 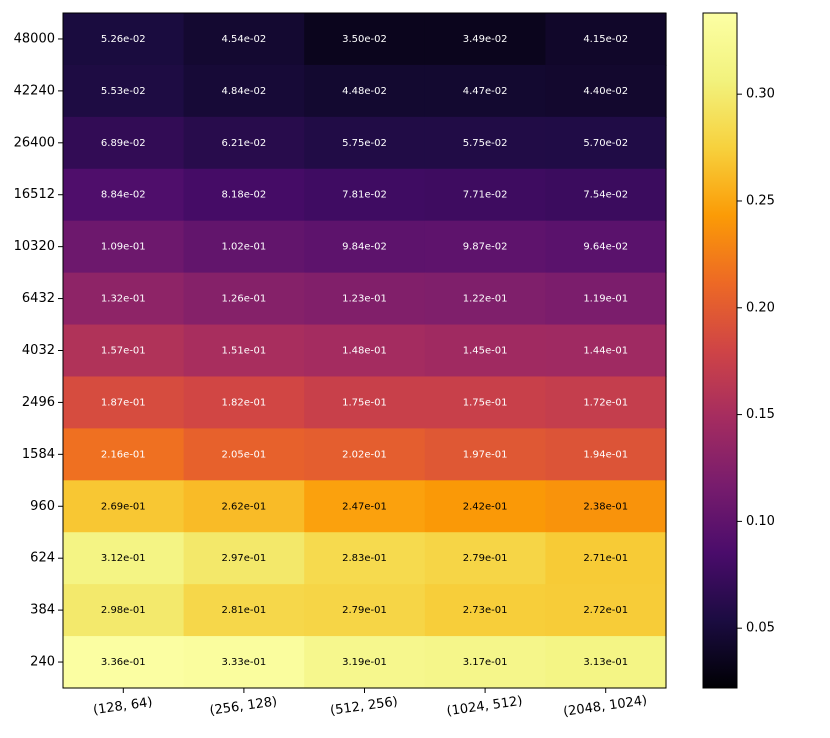 I want to click on colorbar-tick-label: 0.30, so click(x=760, y=94).